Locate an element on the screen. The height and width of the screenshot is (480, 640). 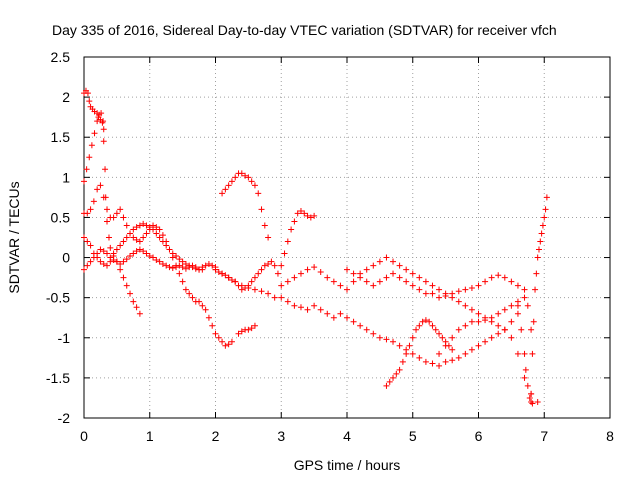
y-tick-label: -1 is located at coordinates (64, 338).